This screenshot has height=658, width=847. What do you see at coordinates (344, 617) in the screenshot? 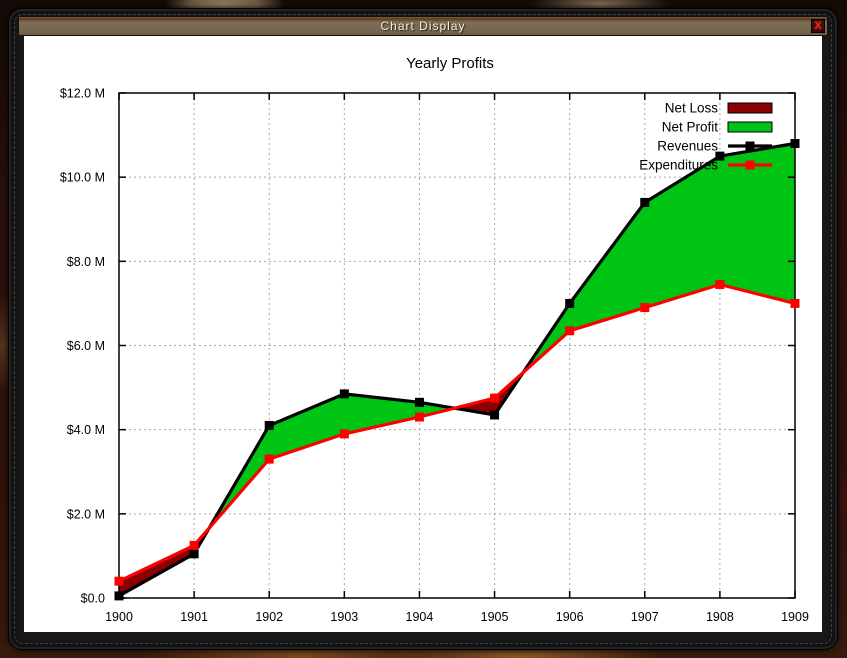
I see `svg-text: 1903` at bounding box center [344, 617].